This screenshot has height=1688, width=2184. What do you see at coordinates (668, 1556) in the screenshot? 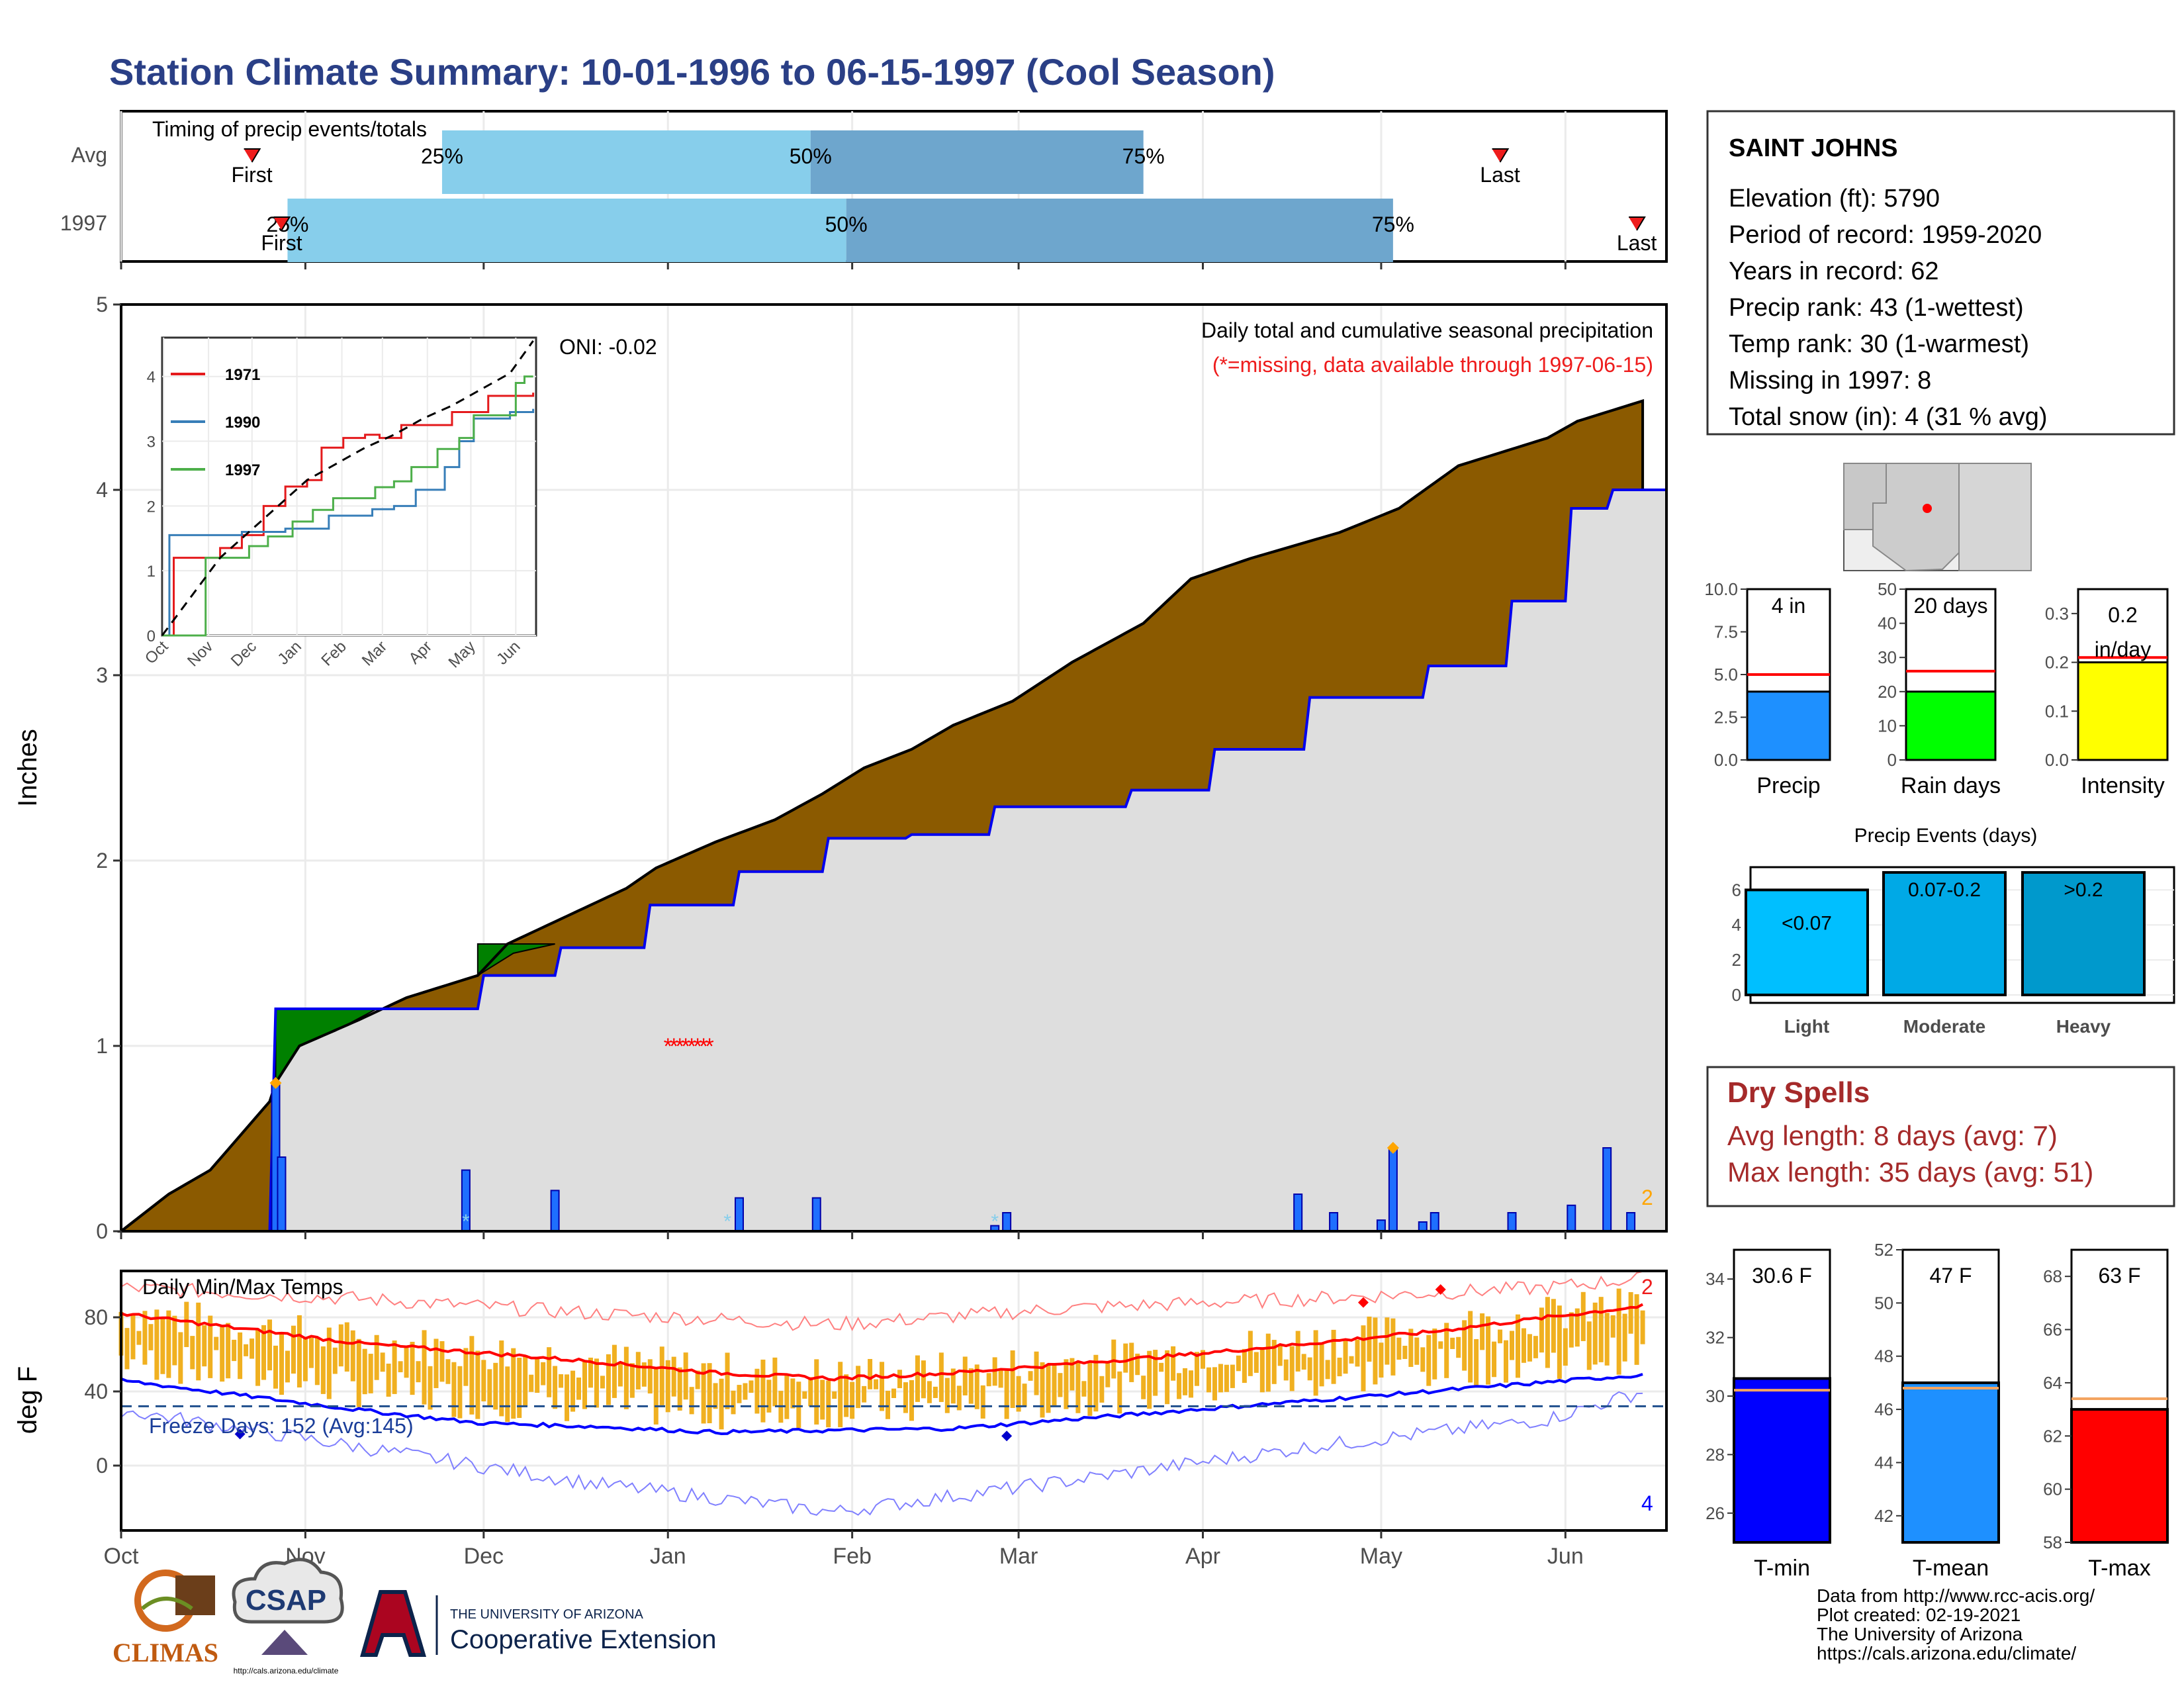
I see `temp-x-tick-label: Jan` at bounding box center [668, 1556].